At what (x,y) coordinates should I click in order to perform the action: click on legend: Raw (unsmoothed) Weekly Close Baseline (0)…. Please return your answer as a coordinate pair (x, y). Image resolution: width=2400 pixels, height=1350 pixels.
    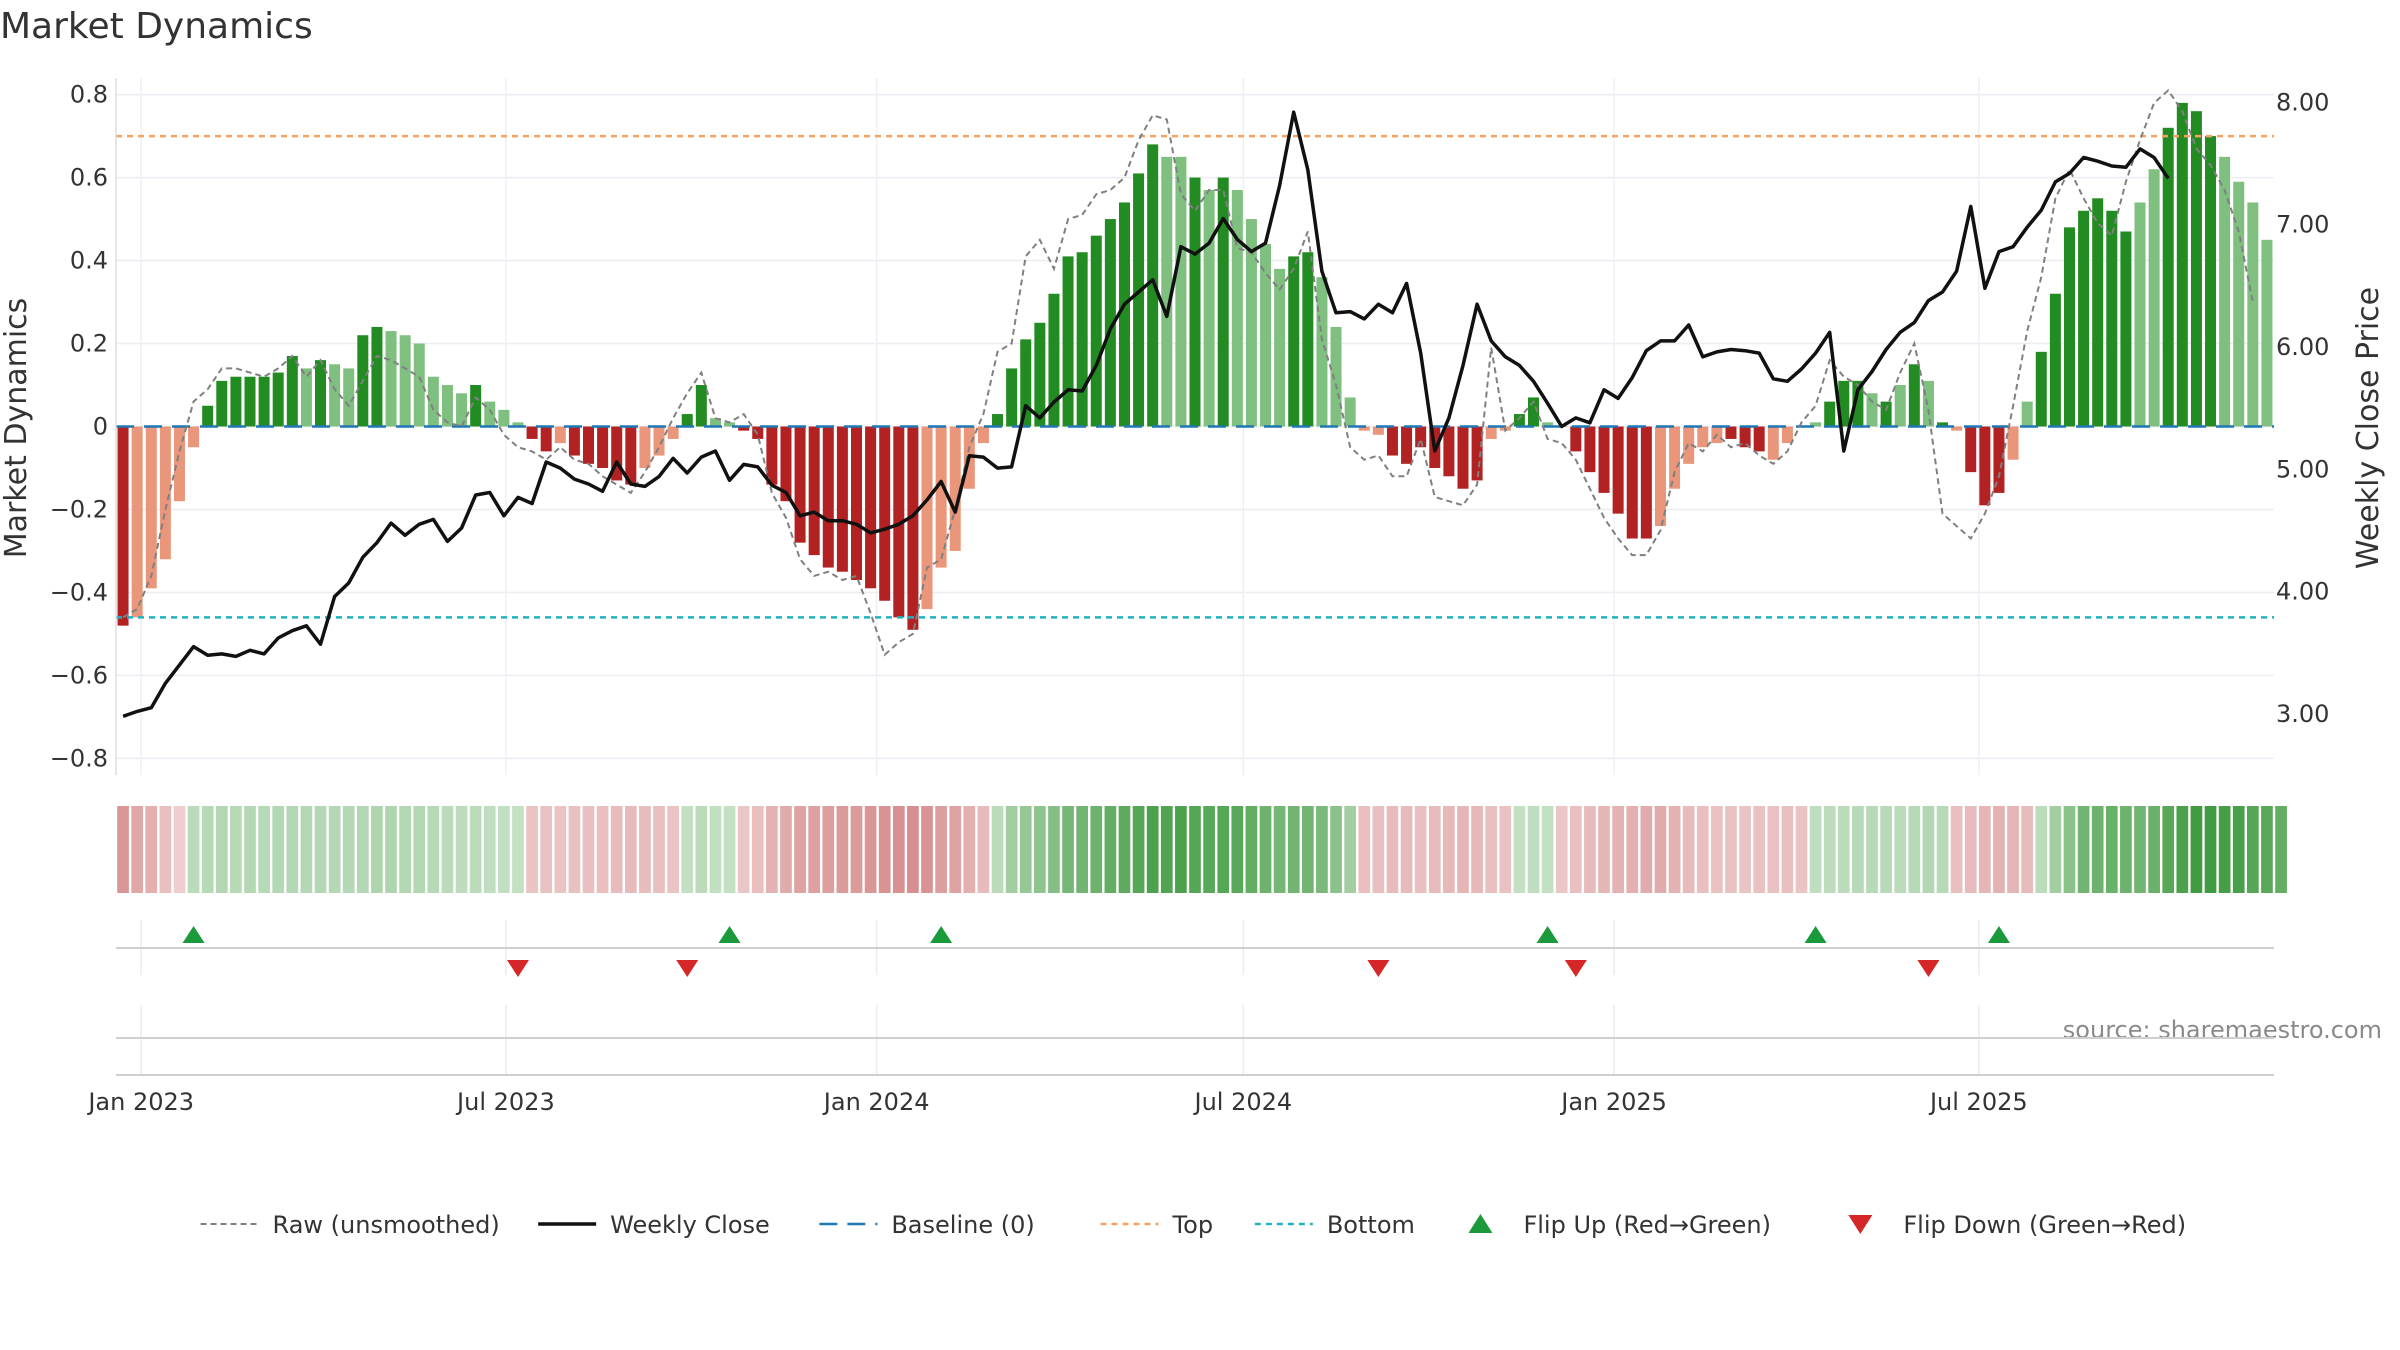
    Looking at the image, I should click on (1193, 1225).